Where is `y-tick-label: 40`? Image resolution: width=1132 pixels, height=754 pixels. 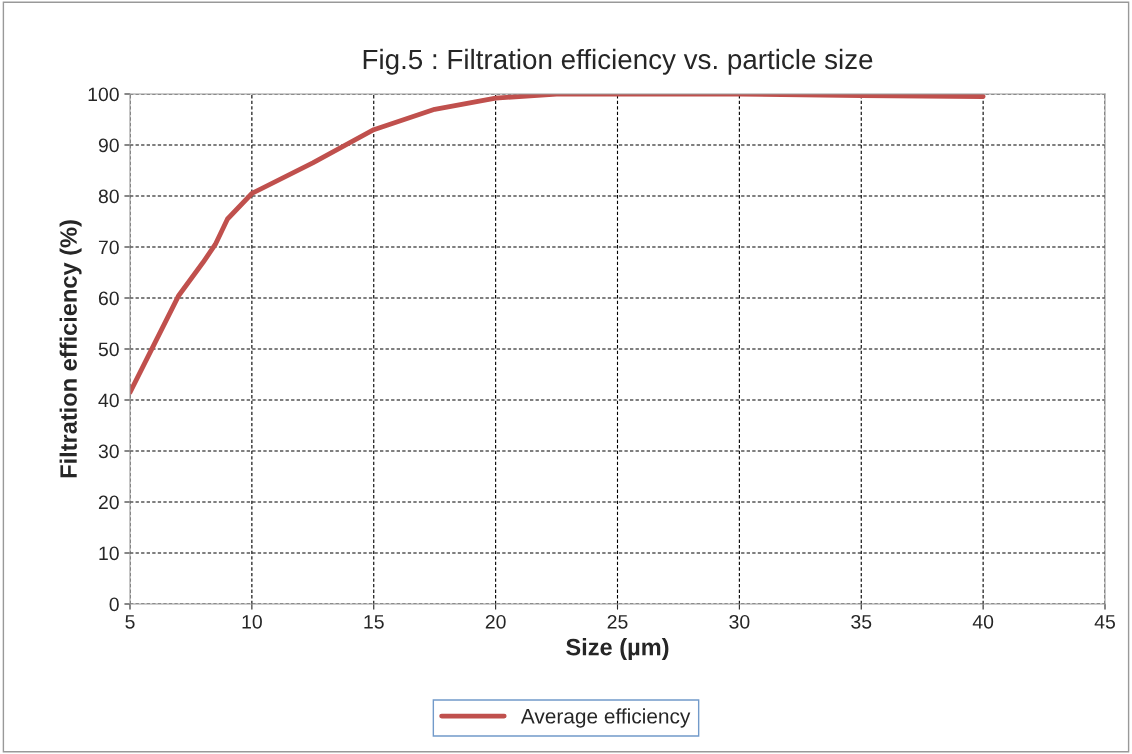
y-tick-label: 40 is located at coordinates (108, 400).